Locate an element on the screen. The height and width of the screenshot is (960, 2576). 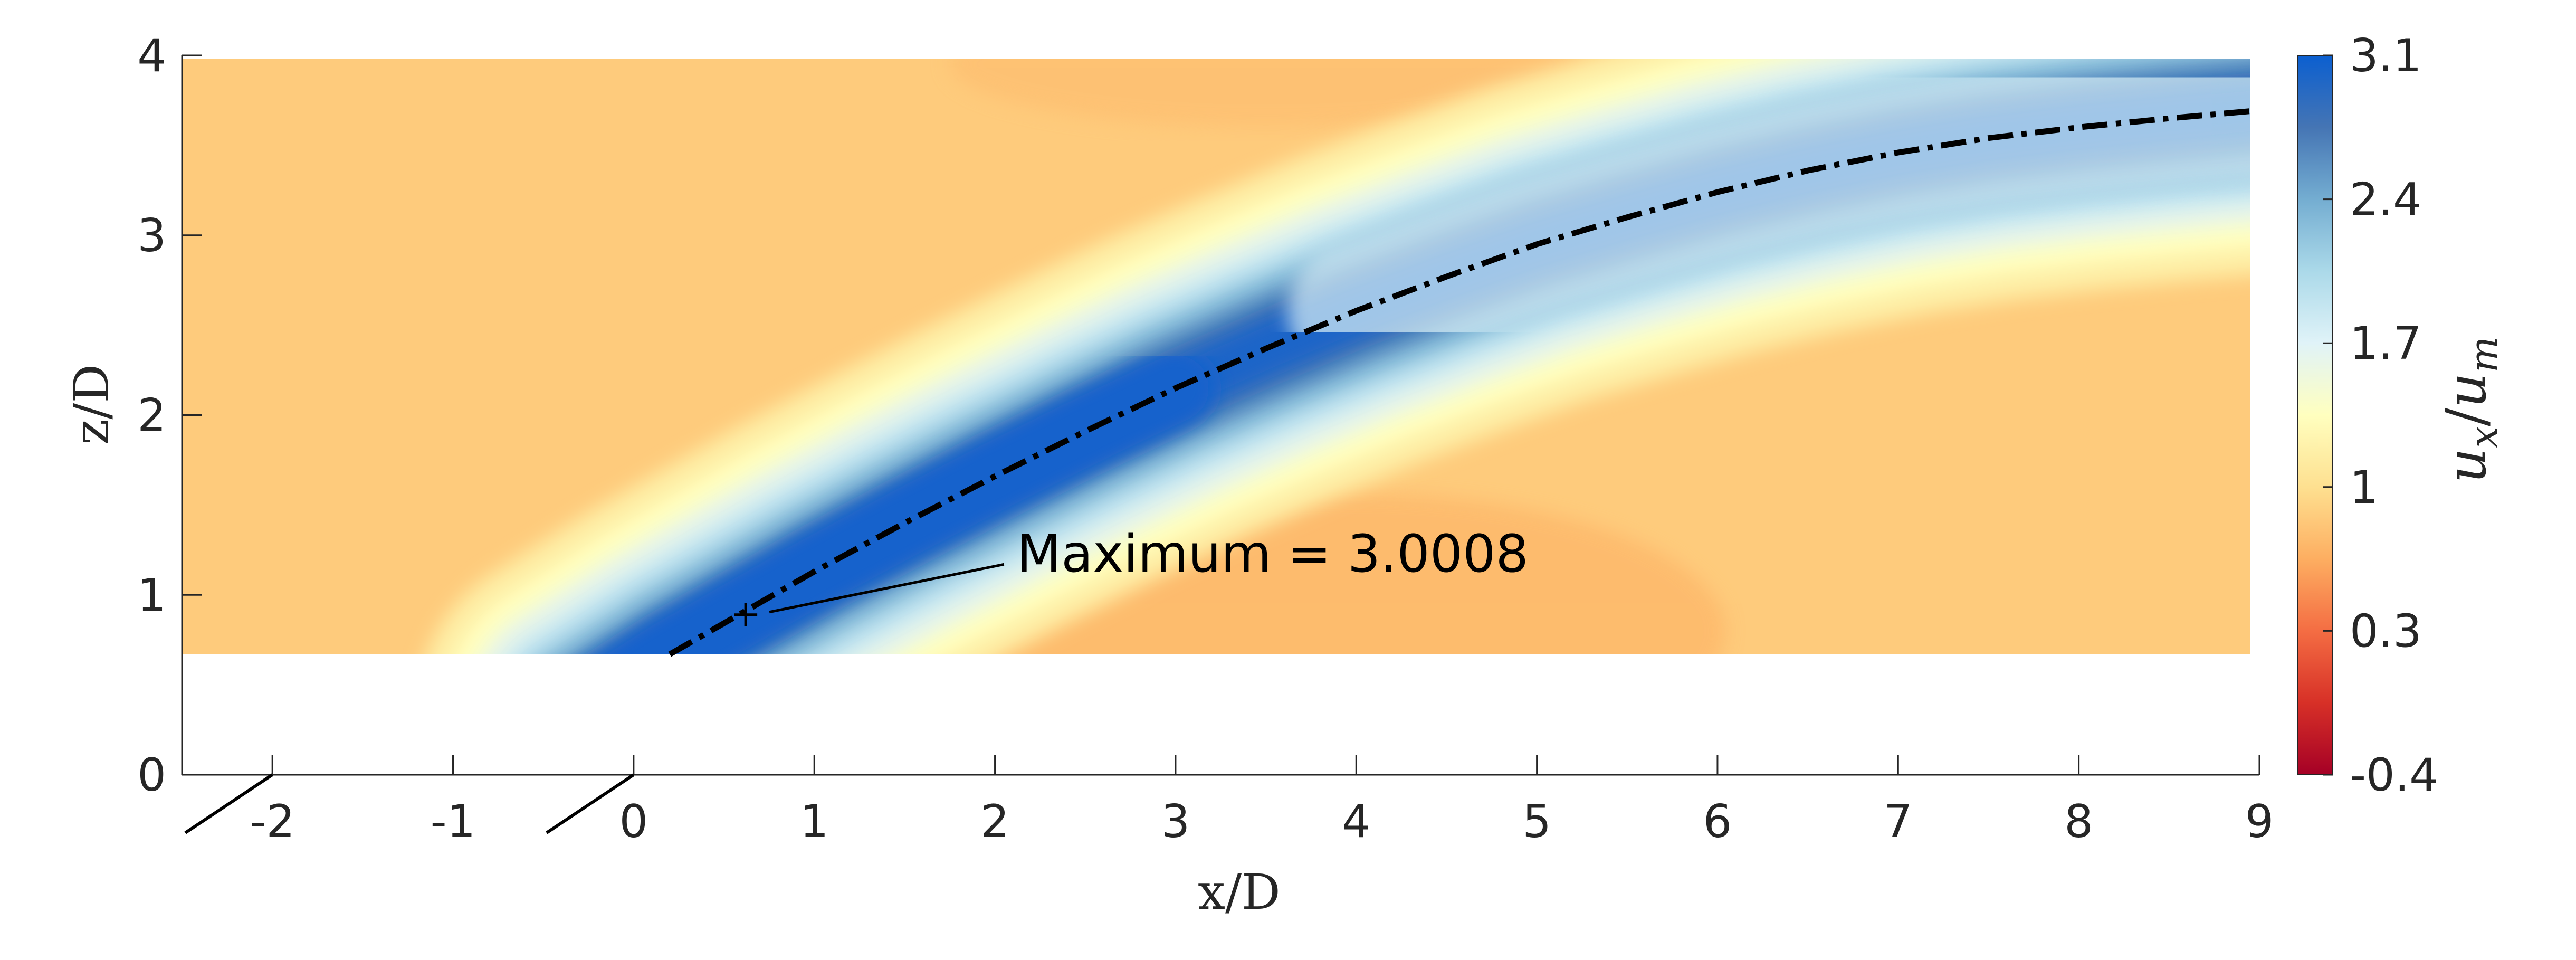
x-tick-label: 4 is located at coordinates (1356, 821).